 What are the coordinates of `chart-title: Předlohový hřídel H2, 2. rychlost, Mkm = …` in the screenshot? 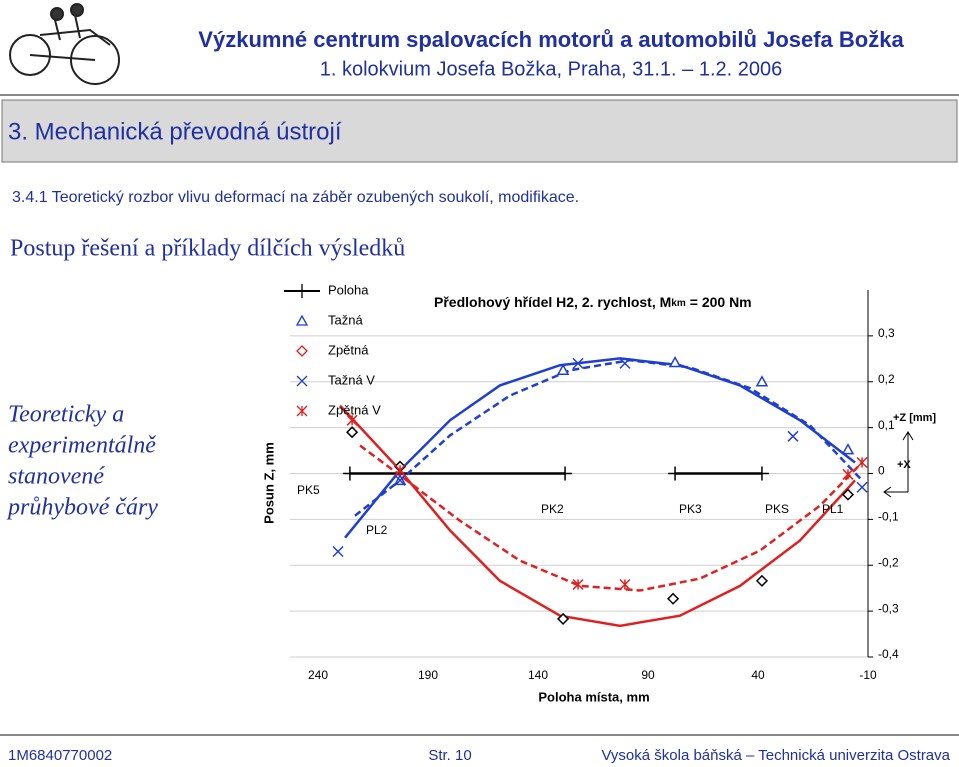 It's located at (593, 302).